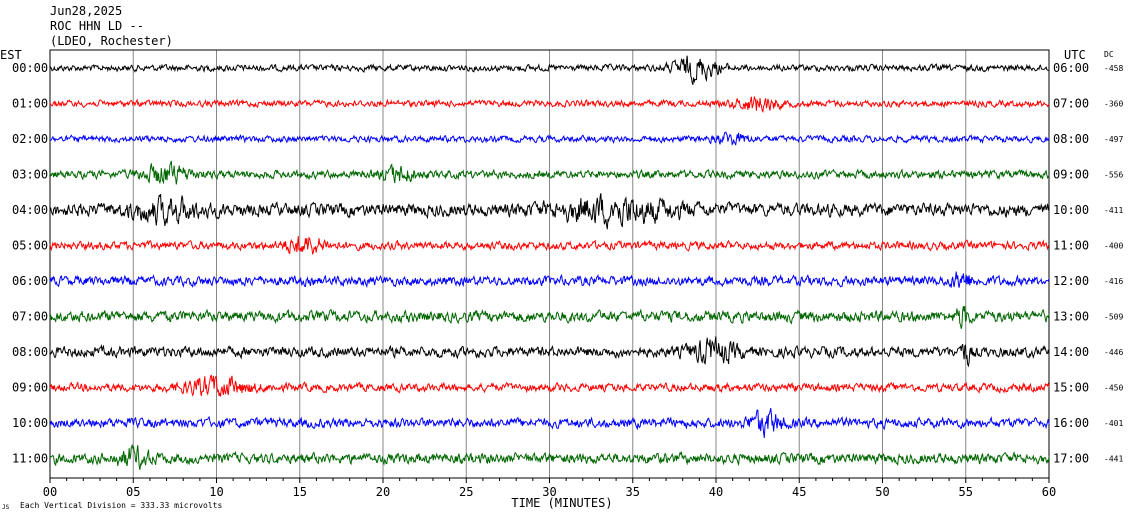 This screenshot has width=1130, height=519. What do you see at coordinates (1113, 281) in the screenshot?
I see `dc-offset-label: -416` at bounding box center [1113, 281].